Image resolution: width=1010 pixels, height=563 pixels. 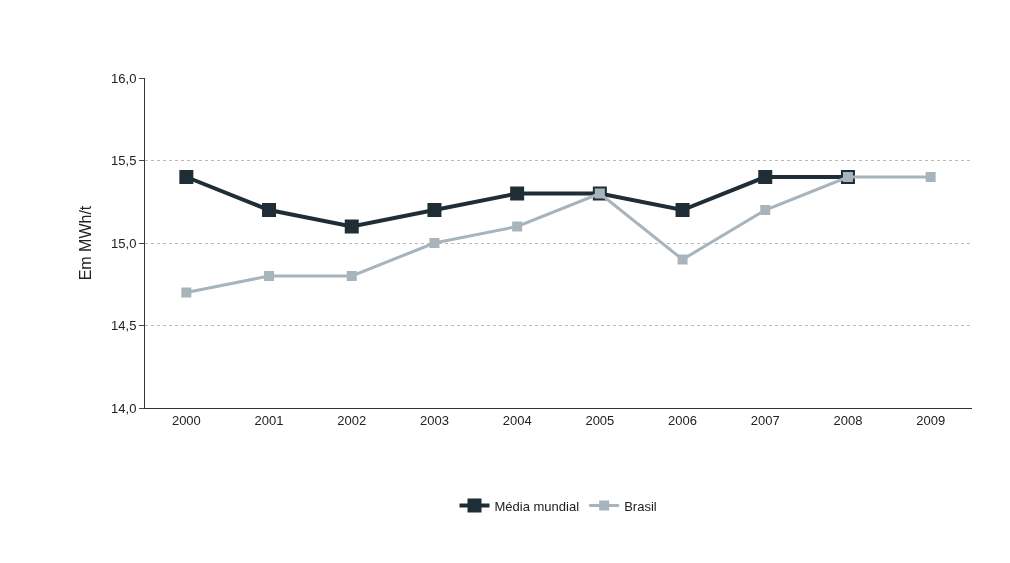 What do you see at coordinates (352, 420) in the screenshot?
I see `x-tick-label: 2002` at bounding box center [352, 420].